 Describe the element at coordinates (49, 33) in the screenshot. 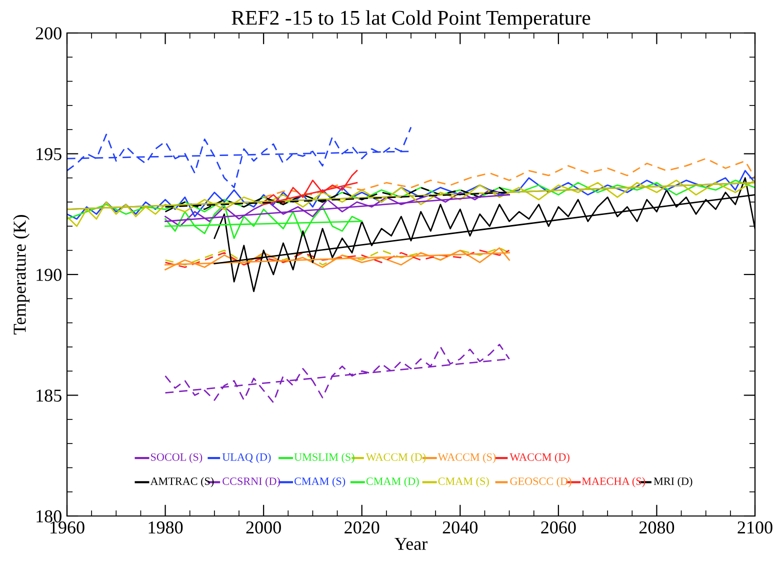

I see `y-tick-label: 200` at that location.